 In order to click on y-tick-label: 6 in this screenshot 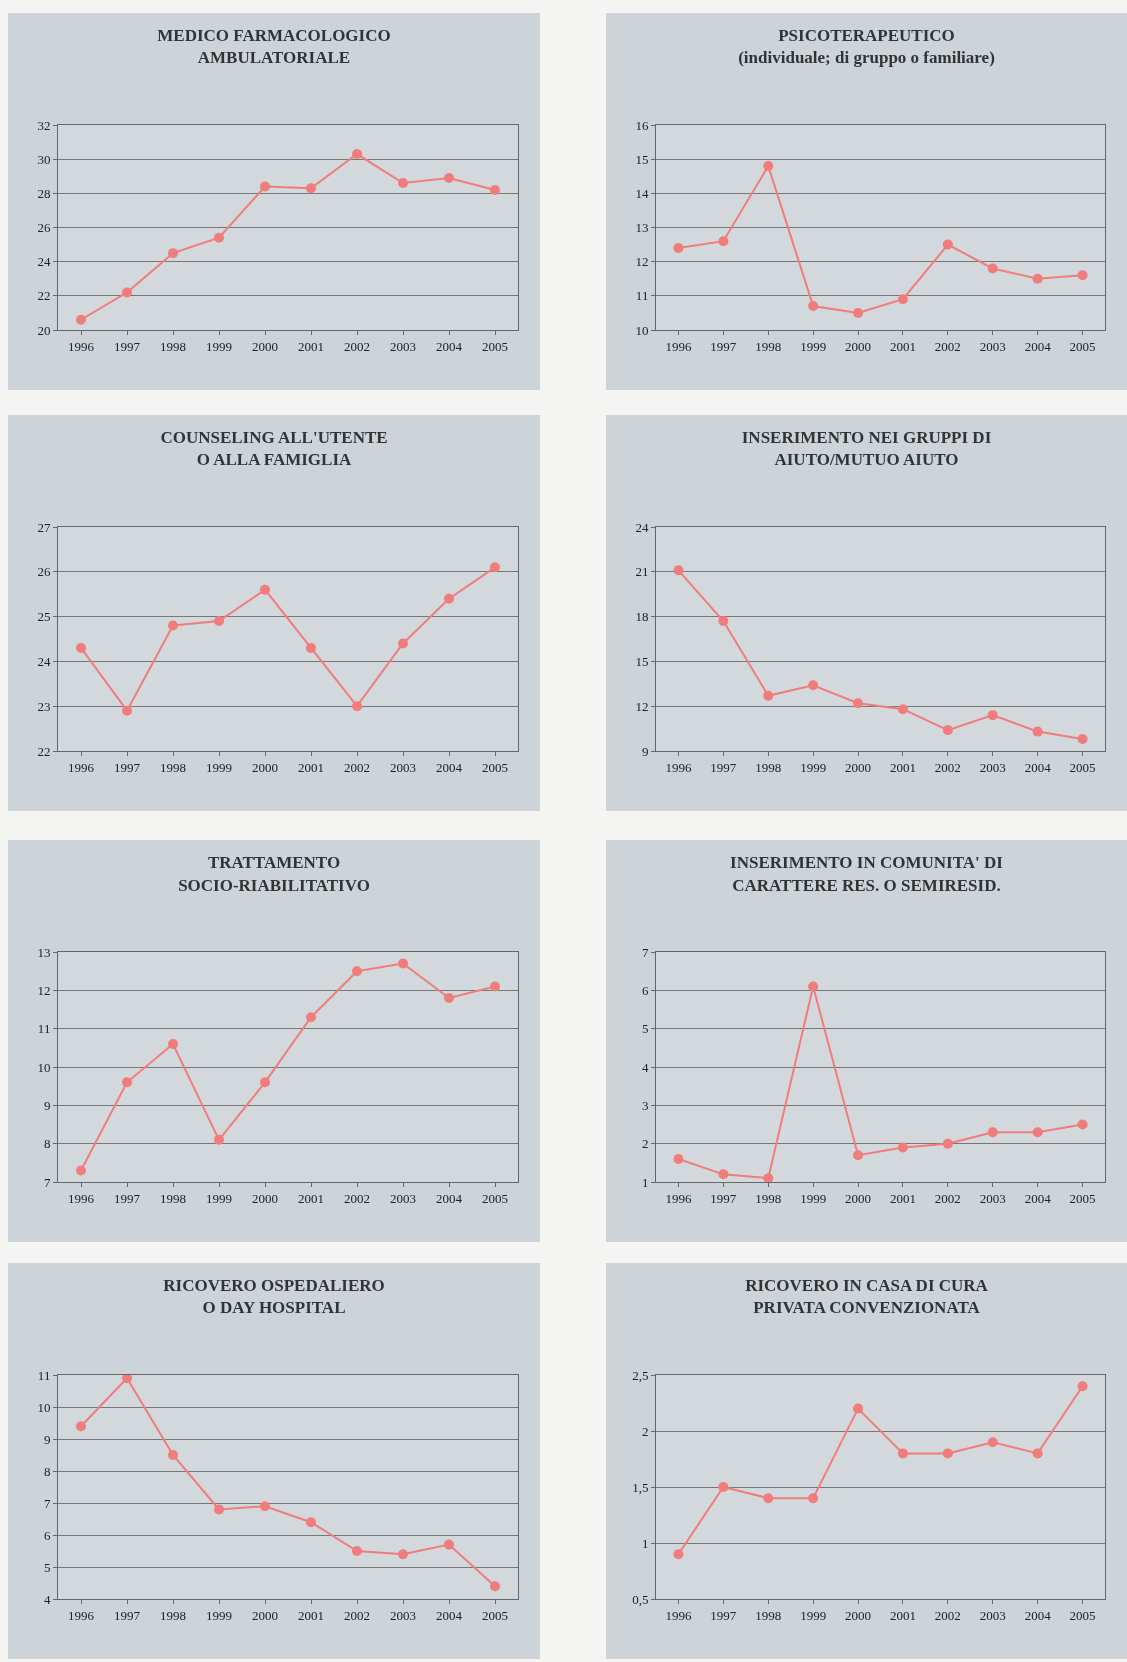, I will do `click(645, 990)`.